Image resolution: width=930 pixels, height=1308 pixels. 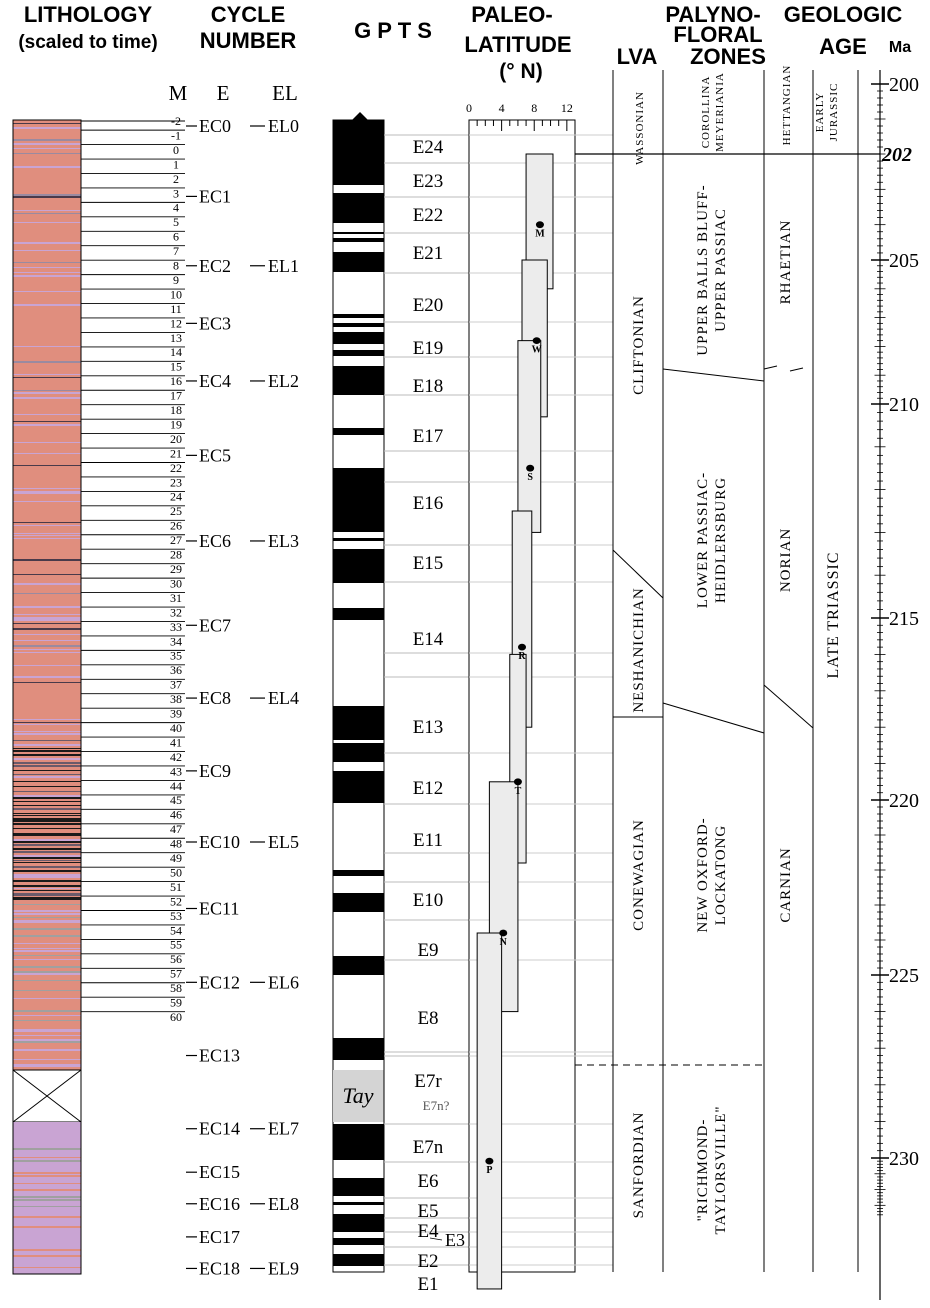 I want to click on gpts-chron-label: E12, so click(x=428, y=788).